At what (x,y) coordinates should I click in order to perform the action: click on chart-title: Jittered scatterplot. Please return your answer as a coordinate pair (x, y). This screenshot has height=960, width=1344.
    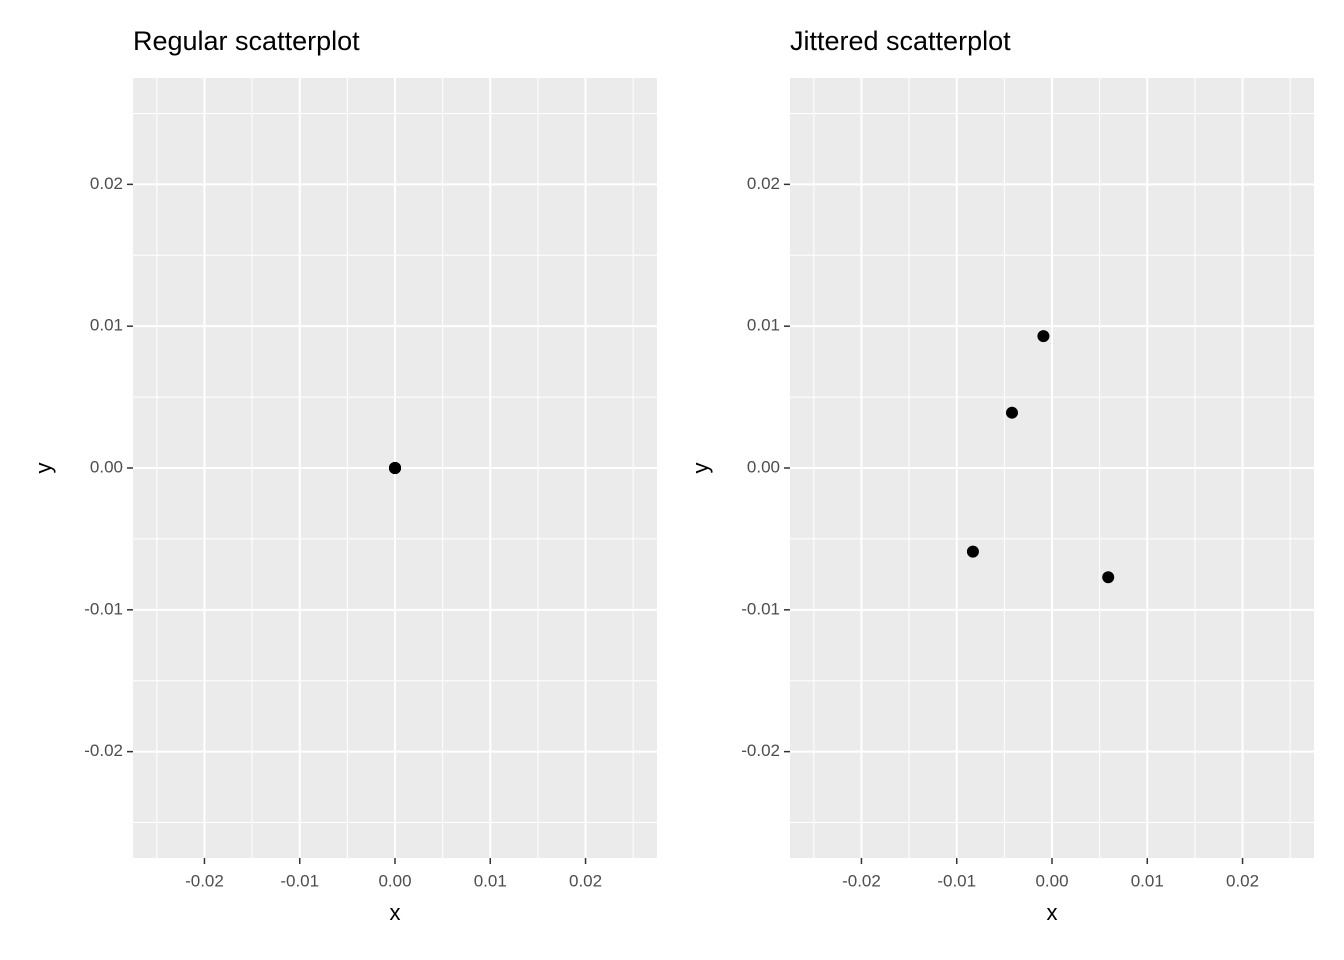
    Looking at the image, I should click on (900, 41).